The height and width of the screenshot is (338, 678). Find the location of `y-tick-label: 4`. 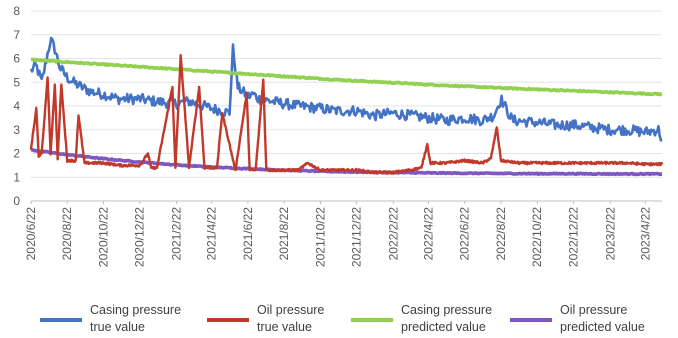

y-tick-label: 4 is located at coordinates (16, 106).